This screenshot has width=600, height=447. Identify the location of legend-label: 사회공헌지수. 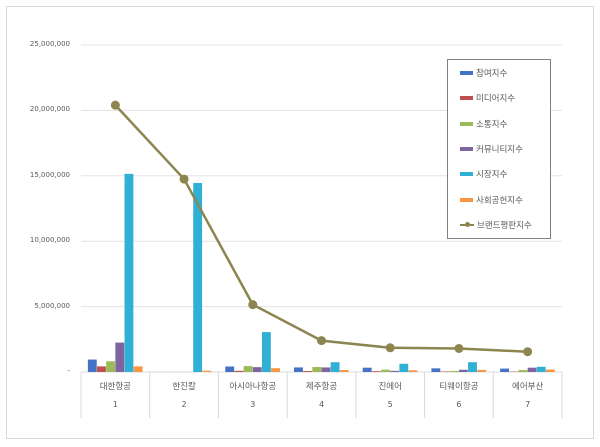
(499, 200).